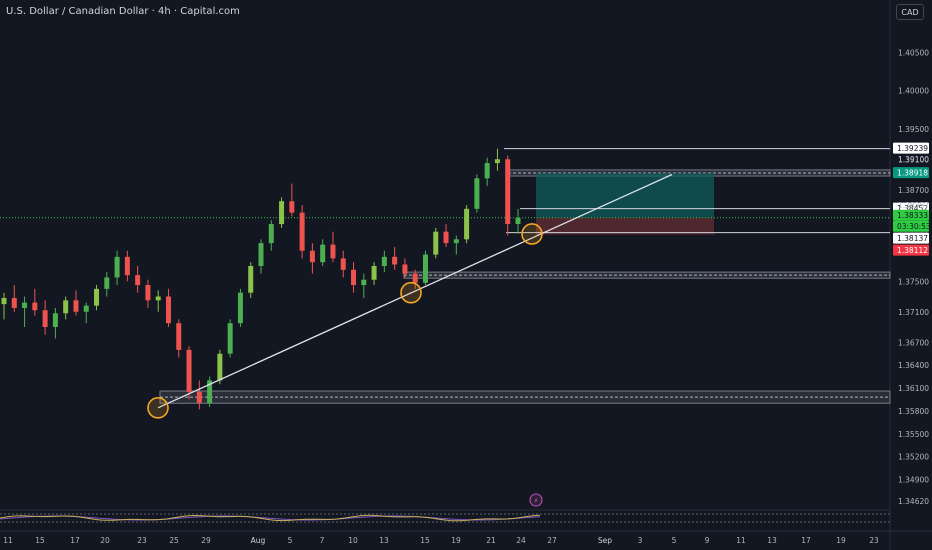  Describe the element at coordinates (142, 540) in the screenshot. I see `x-tick-label: 23` at that location.